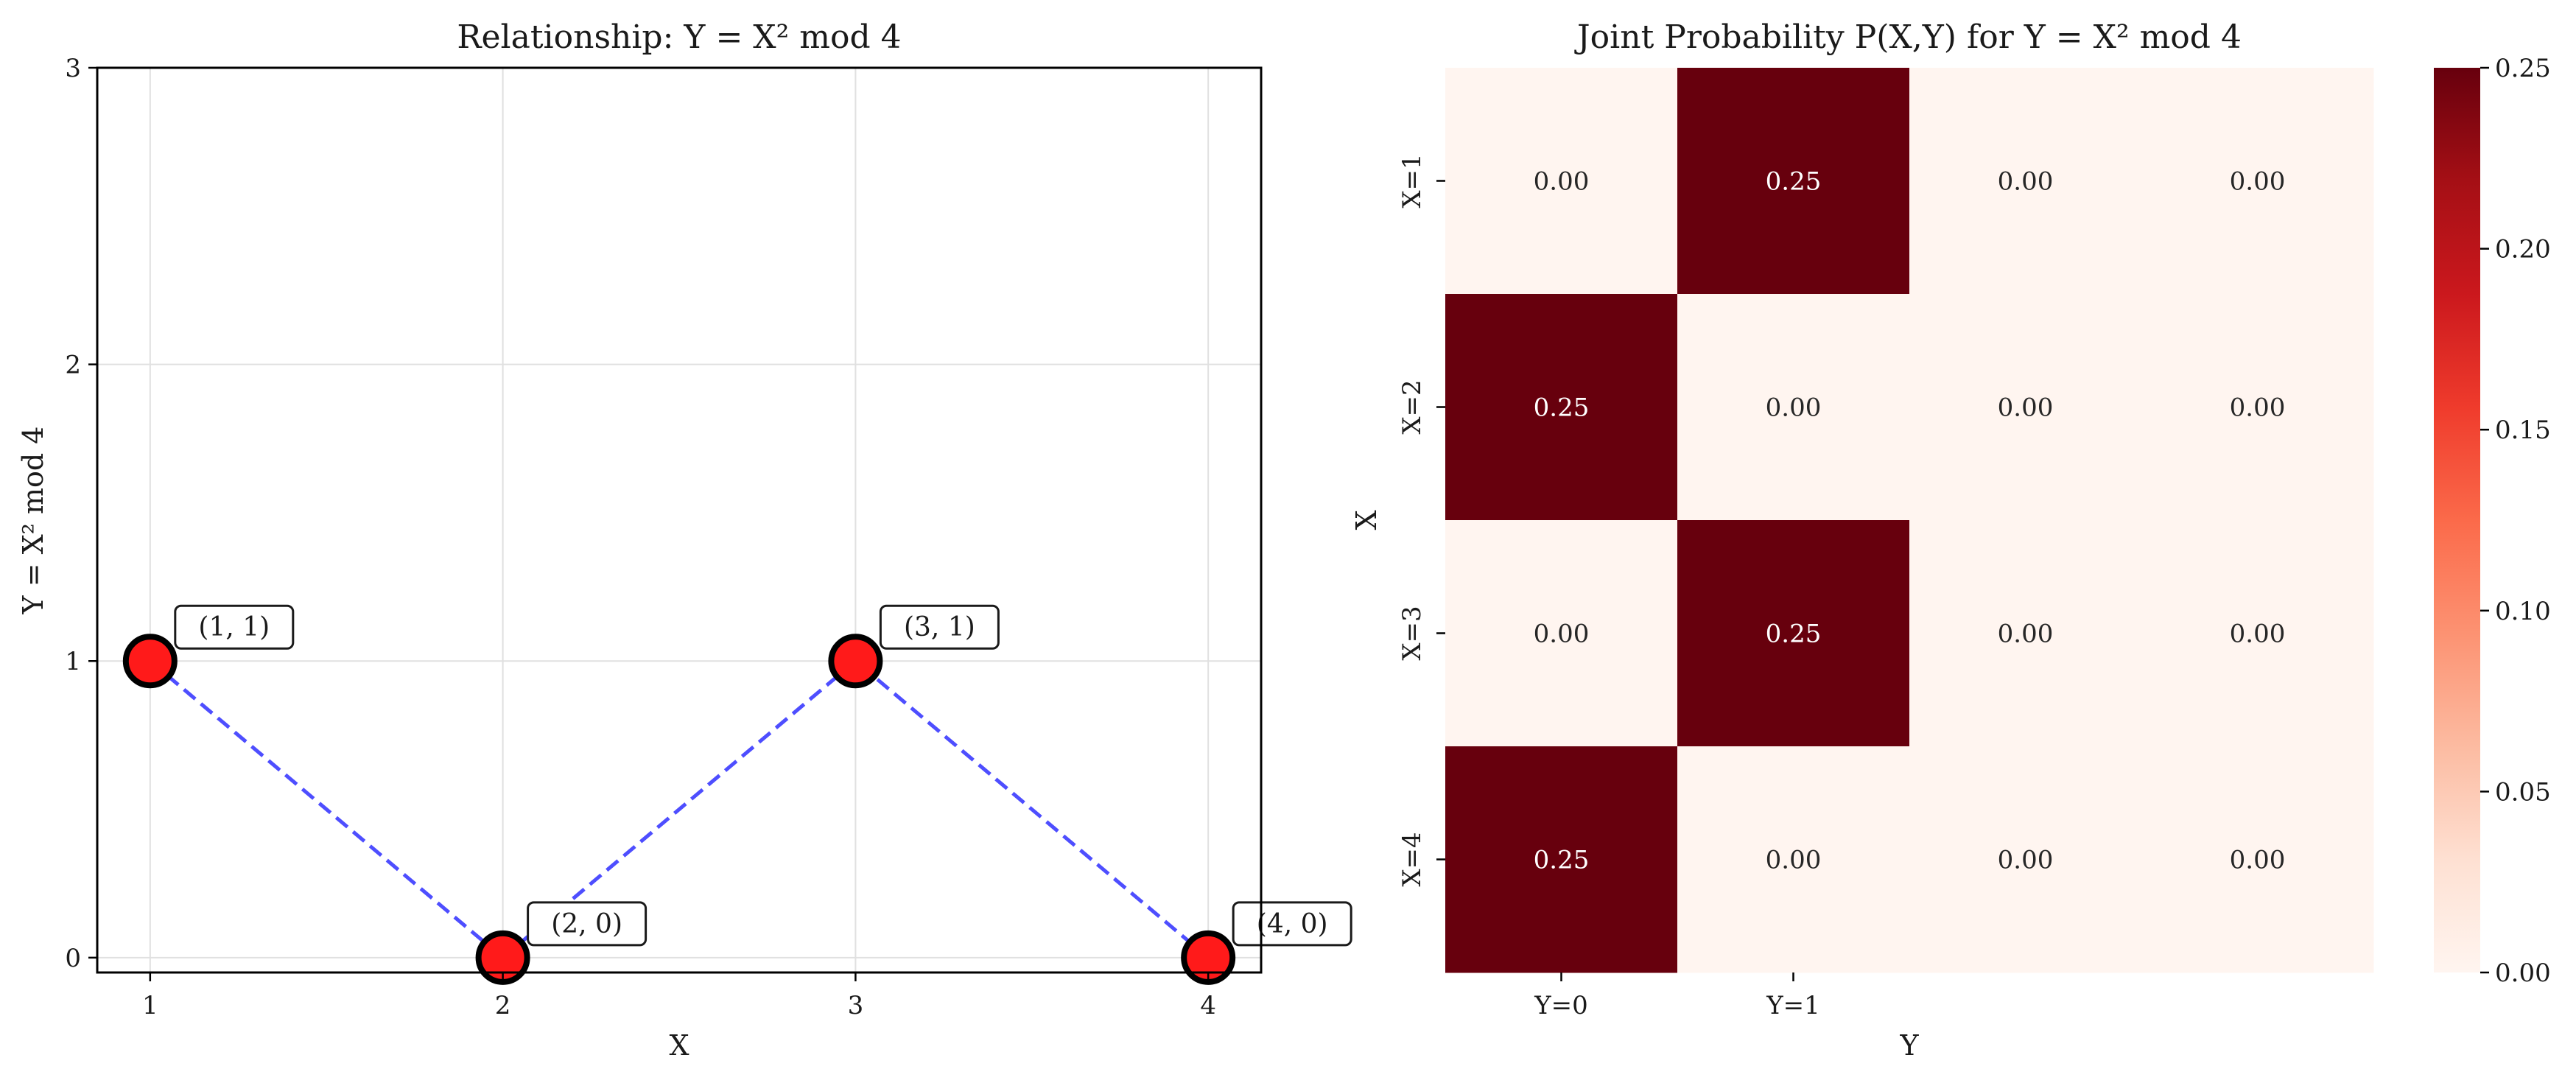 Image resolution: width=2576 pixels, height=1083 pixels. What do you see at coordinates (1909, 1045) in the screenshot?
I see `heatmap-x-axis-label: Y` at bounding box center [1909, 1045].